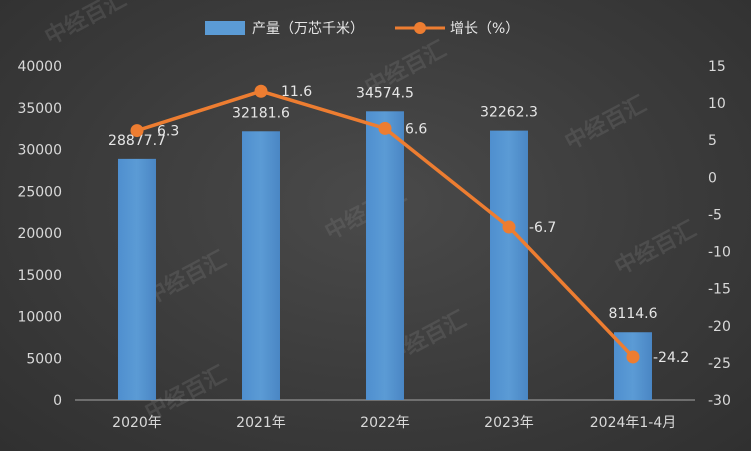 This screenshot has height=451, width=751. What do you see at coordinates (712, 178) in the screenshot?
I see `right-tick-label: 0` at bounding box center [712, 178].